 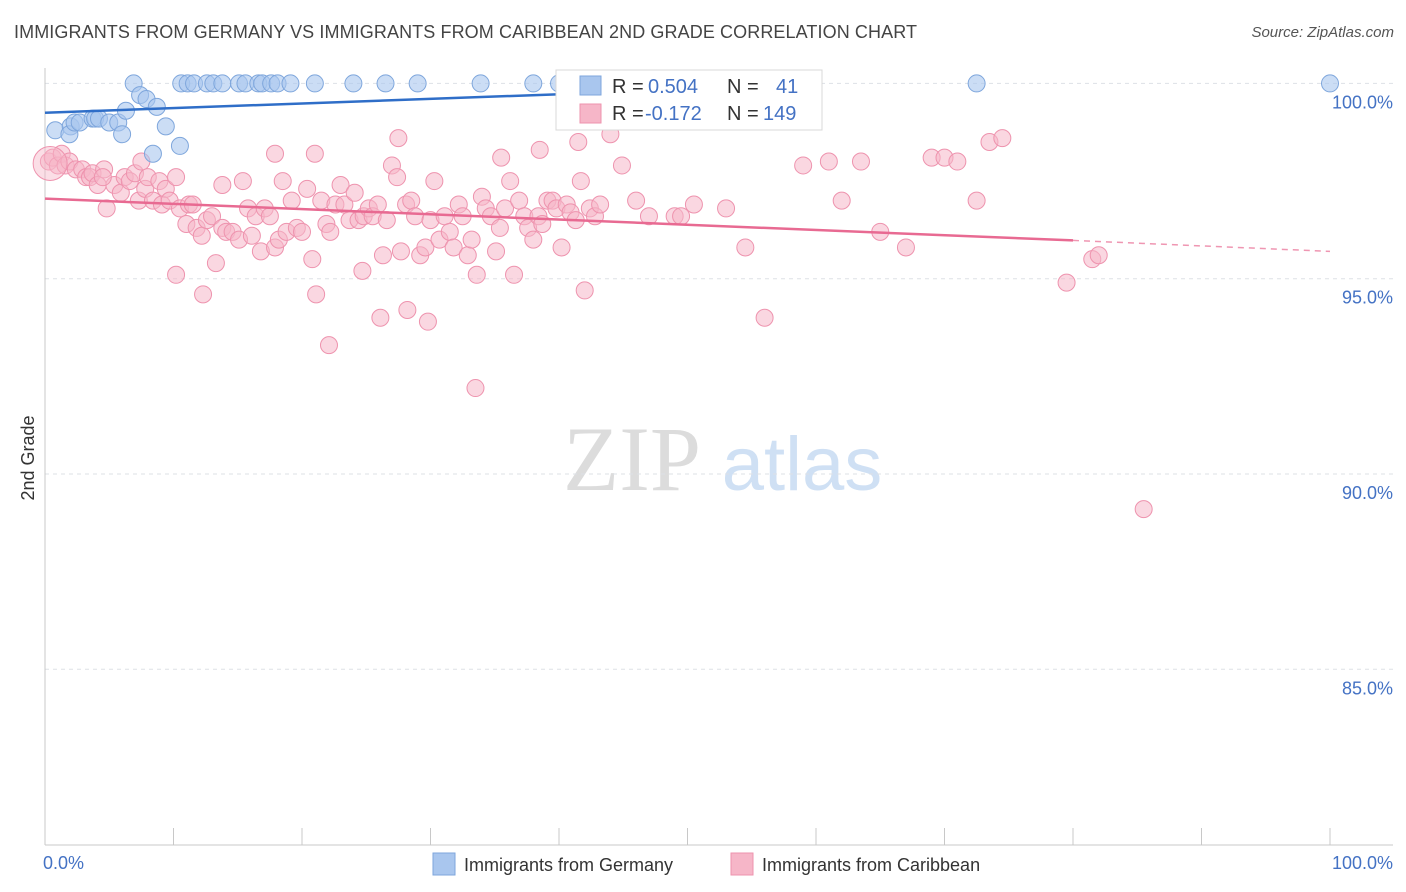 I want to click on x-tick-label-1: 100.0%, so click(x=1362, y=863).